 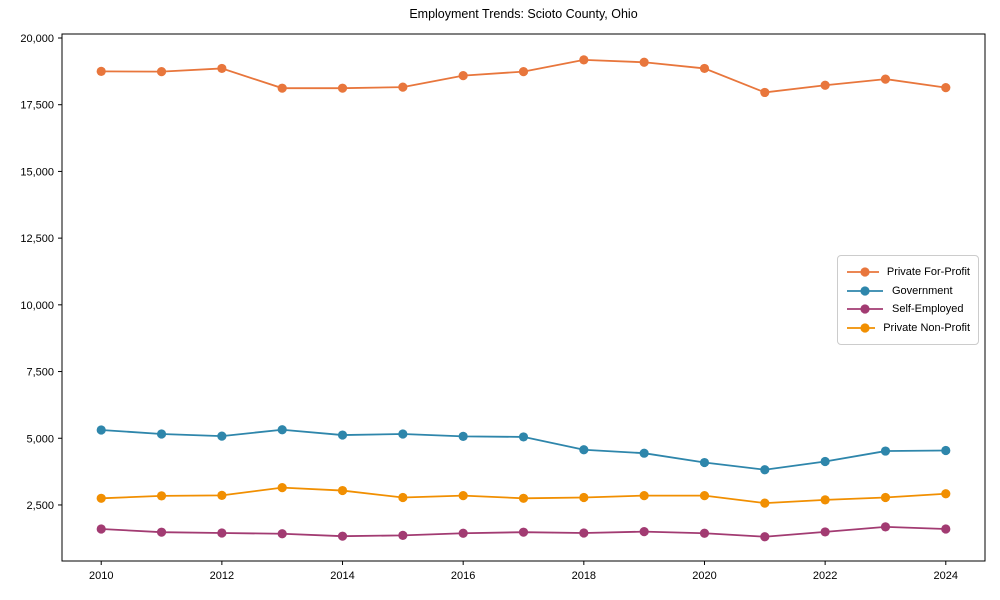 I want to click on legend-label: Private Non-Profit, so click(x=926, y=327).